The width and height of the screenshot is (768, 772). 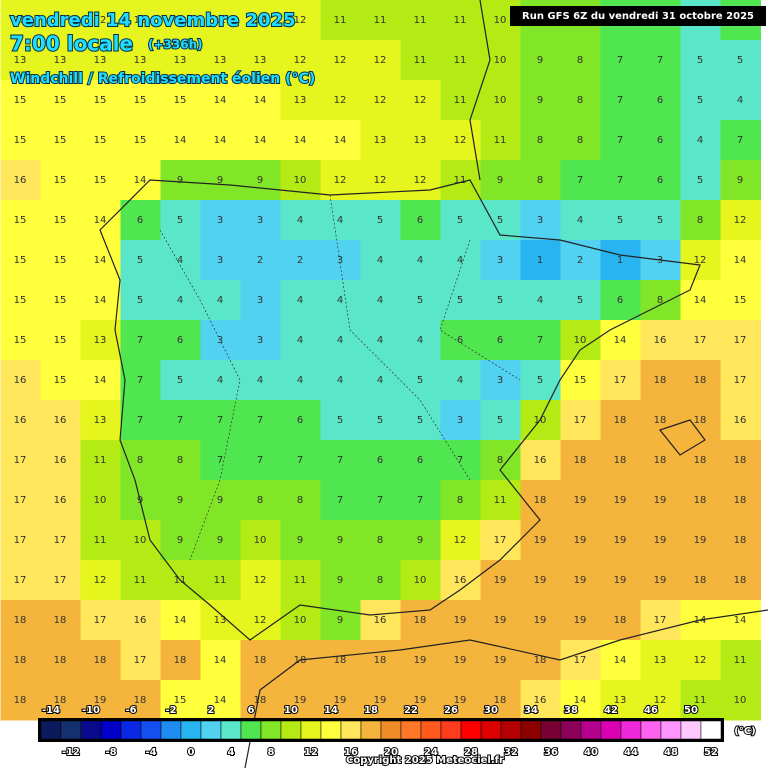 I want to click on legend-tick-label: 36, so click(x=551, y=752).